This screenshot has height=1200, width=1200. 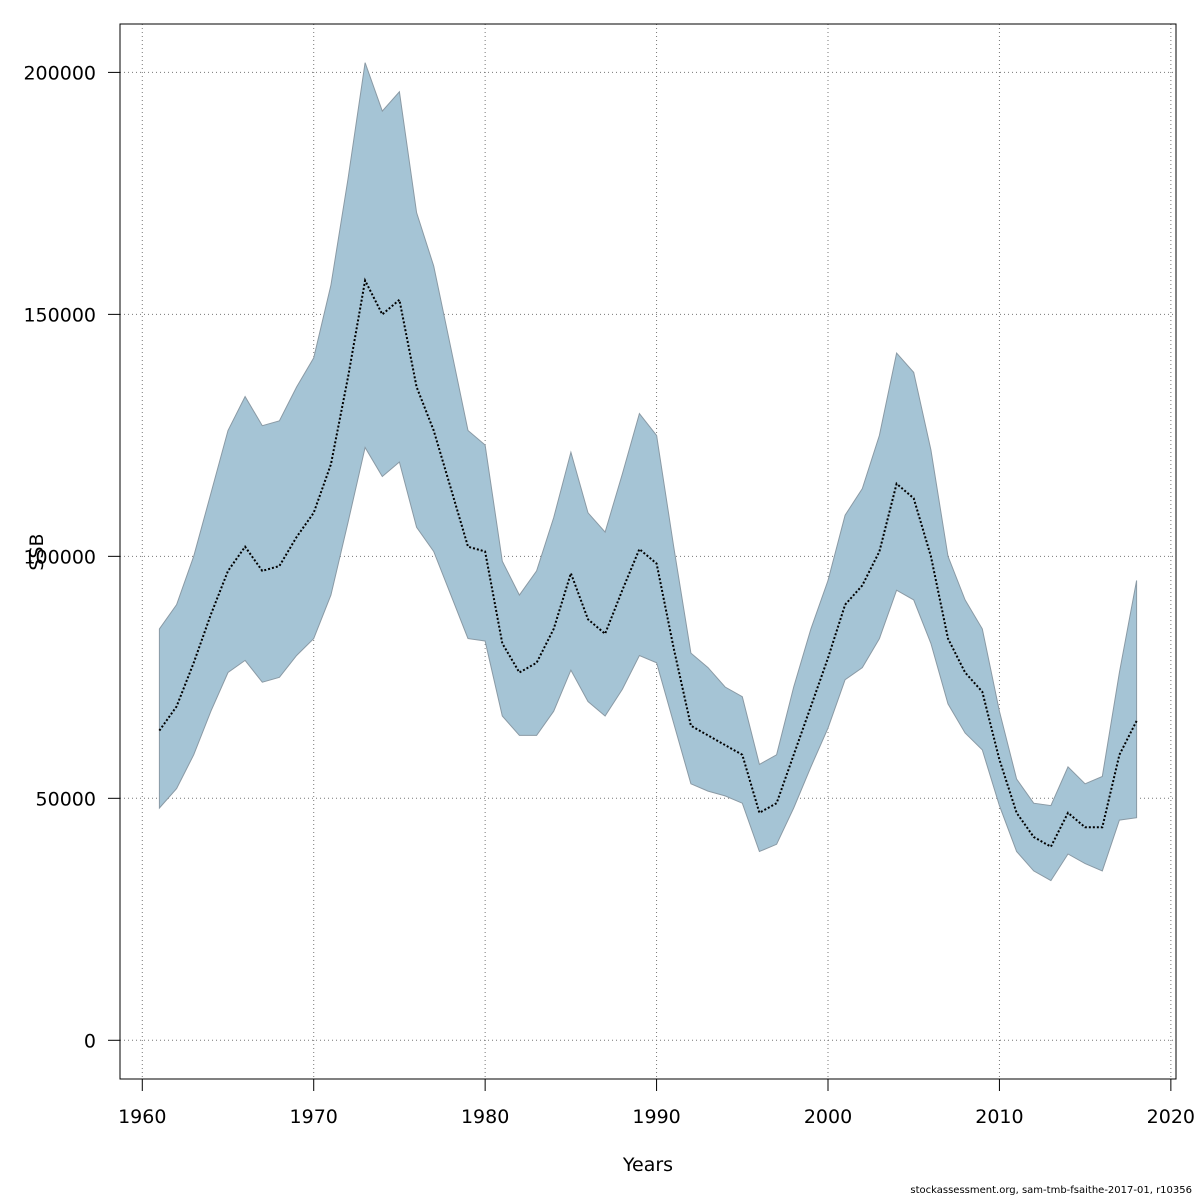 I want to click on y-tick-label-150000: 150000, so click(x=59, y=315).